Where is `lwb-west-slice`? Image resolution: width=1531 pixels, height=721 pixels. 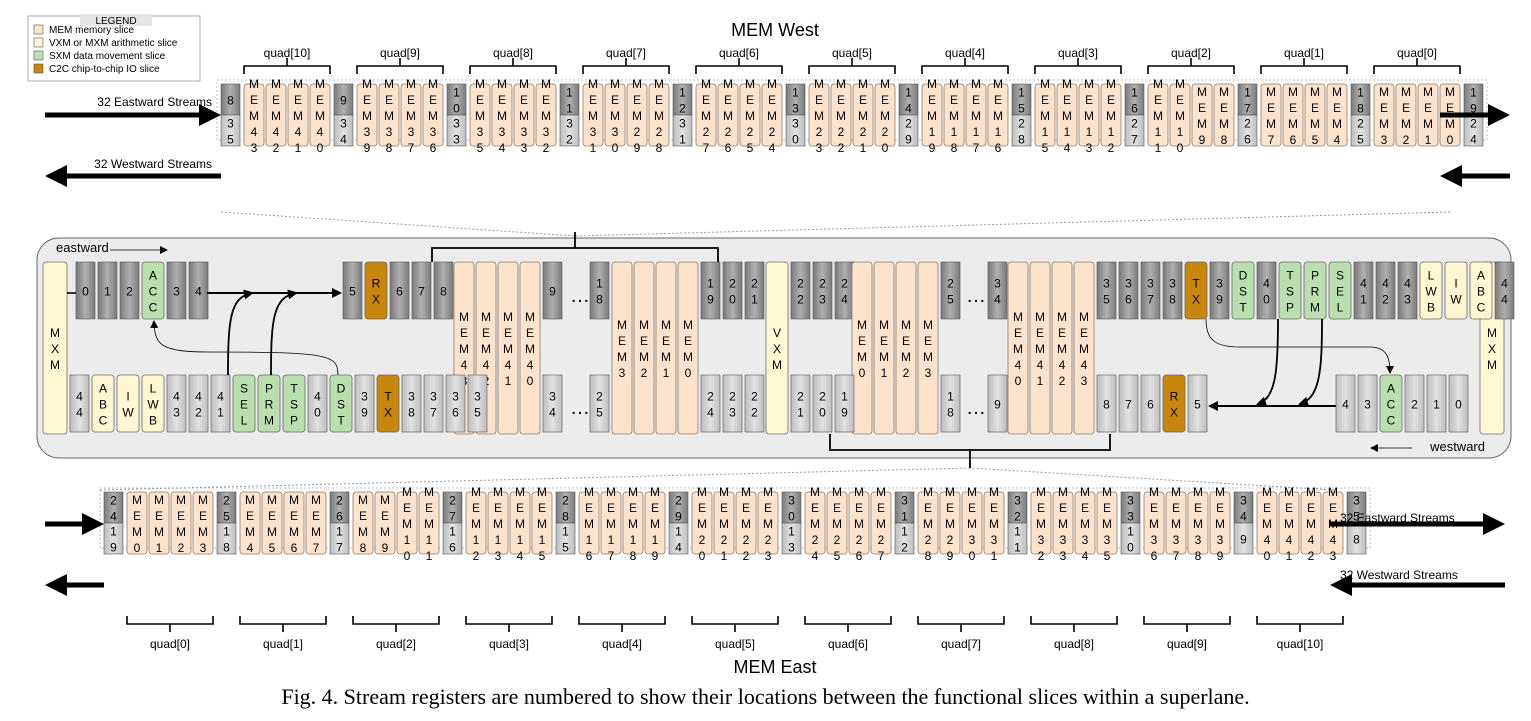 lwb-west-slice is located at coordinates (153, 403).